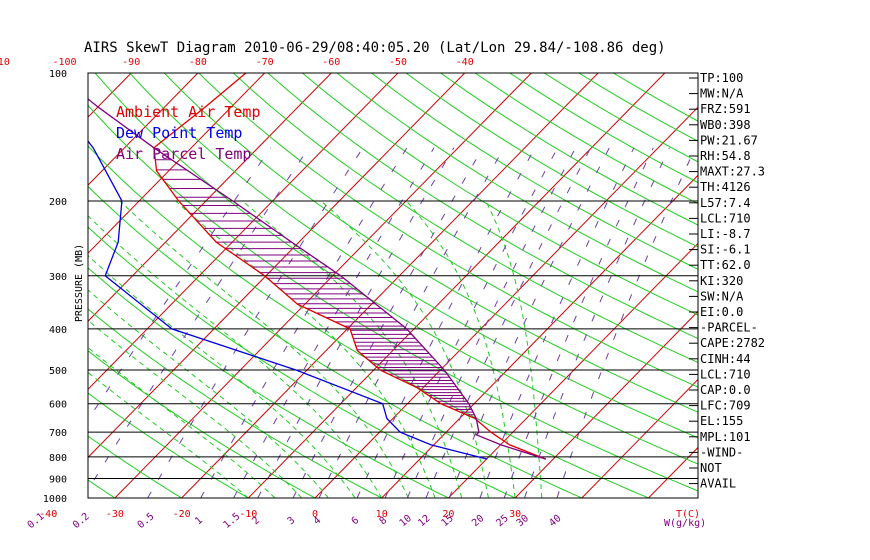 The image size is (870, 560). What do you see at coordinates (331, 62) in the screenshot?
I see `top-temp-tick-label: -60` at bounding box center [331, 62].